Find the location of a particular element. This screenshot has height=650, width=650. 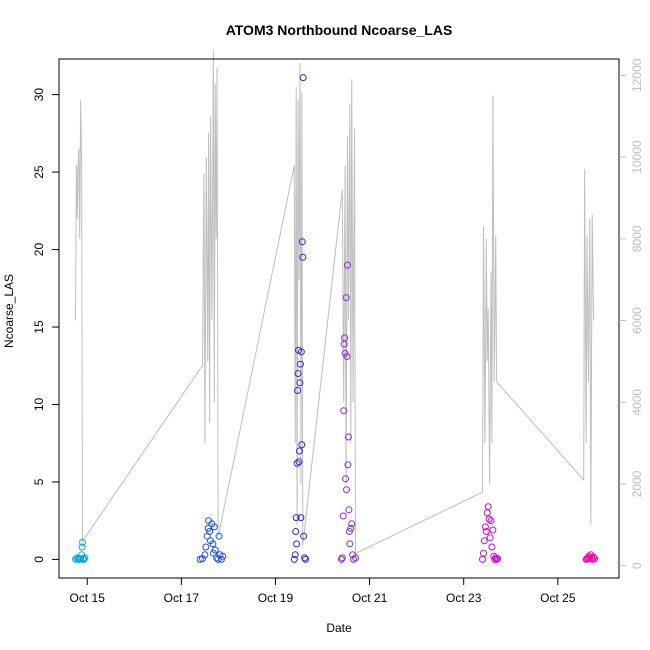

x-tick-label: Oct 23 is located at coordinates (464, 598).